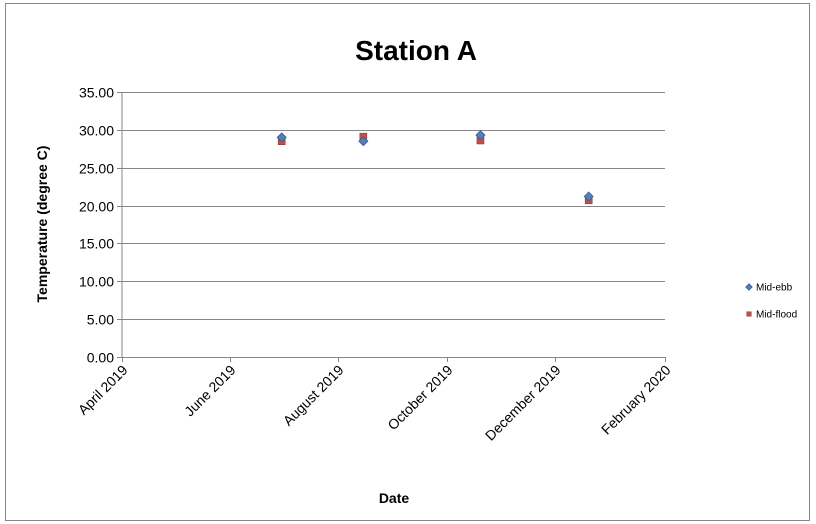 The height and width of the screenshot is (524, 816). What do you see at coordinates (749, 287) in the screenshot?
I see `legend-marker-mid-ebb` at bounding box center [749, 287].